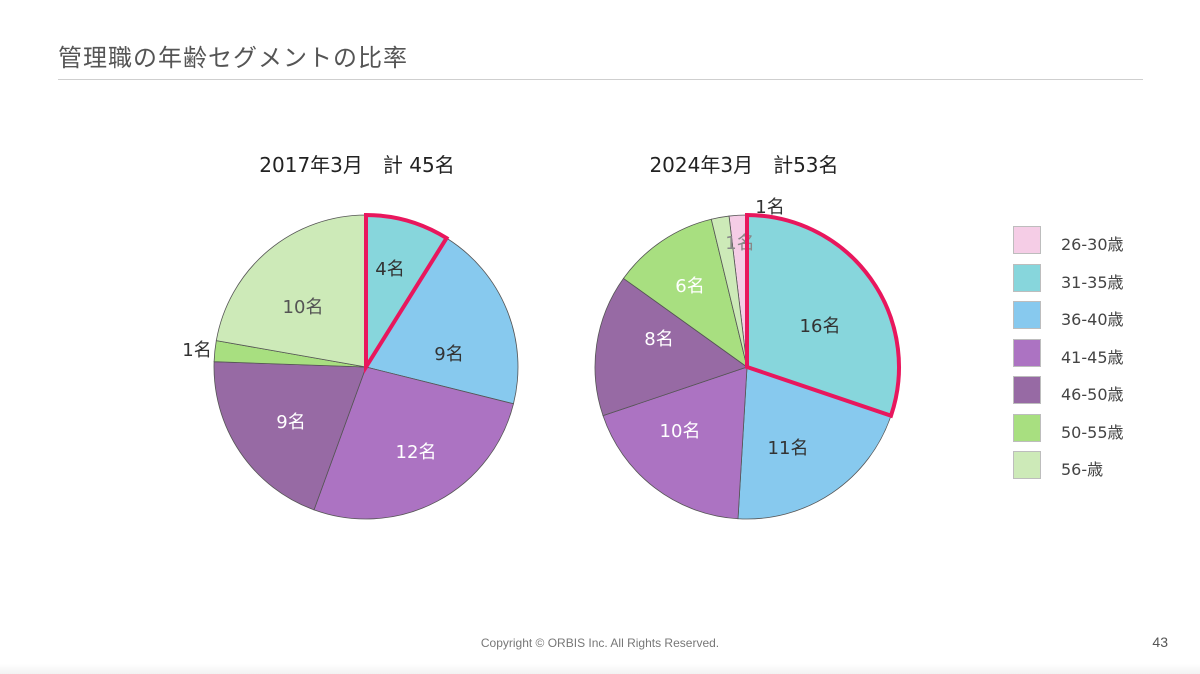 The height and width of the screenshot is (674, 1200). What do you see at coordinates (1092, 357) in the screenshot?
I see `legend-label: 41-45歳` at bounding box center [1092, 357].